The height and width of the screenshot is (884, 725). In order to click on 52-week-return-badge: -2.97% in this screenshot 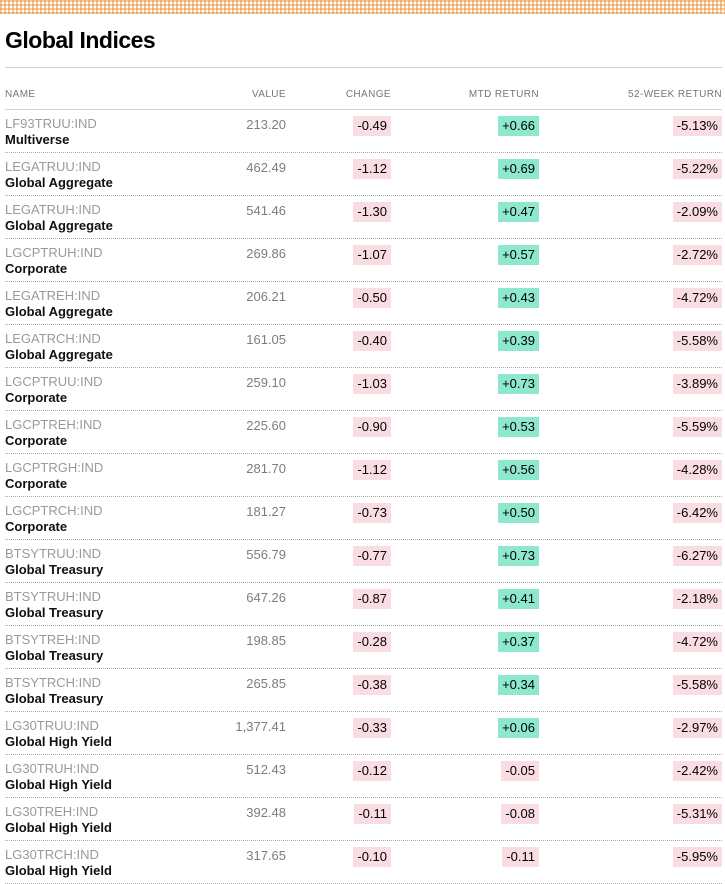, I will do `click(697, 728)`.